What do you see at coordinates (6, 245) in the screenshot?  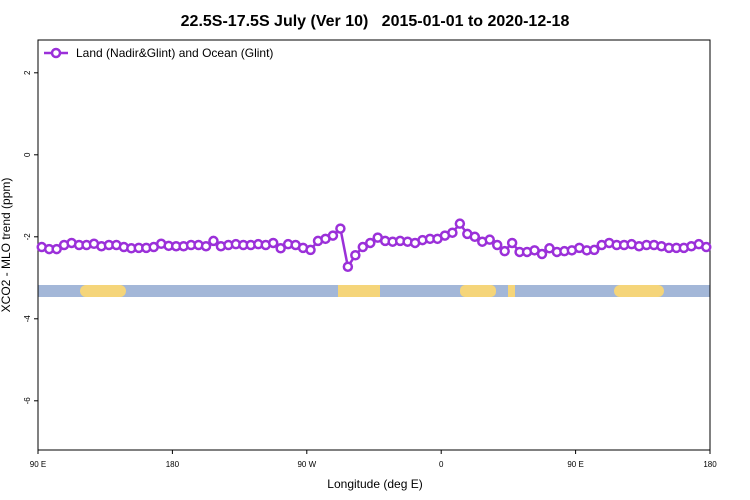 I see `y-axis-label: XCO2 - MLO trend (ppm)` at bounding box center [6, 245].